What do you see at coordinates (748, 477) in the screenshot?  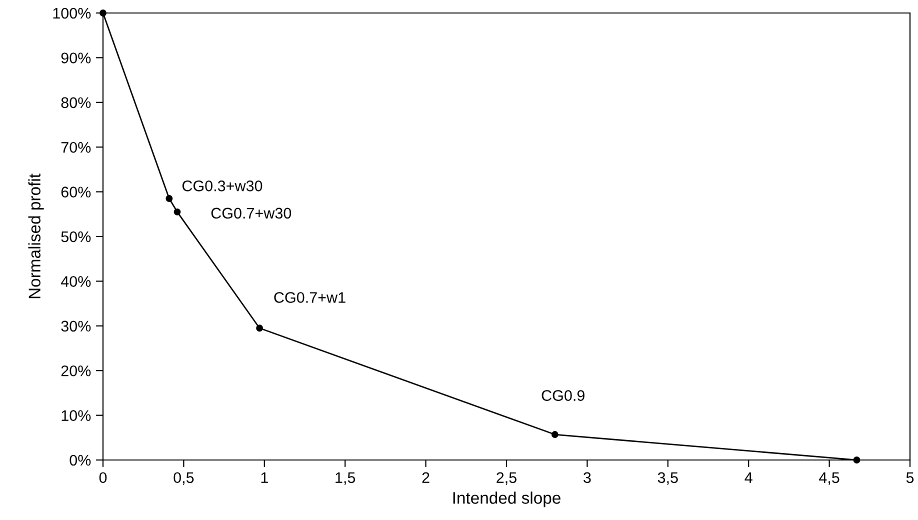 I see `x-tick-label: 4` at bounding box center [748, 477].